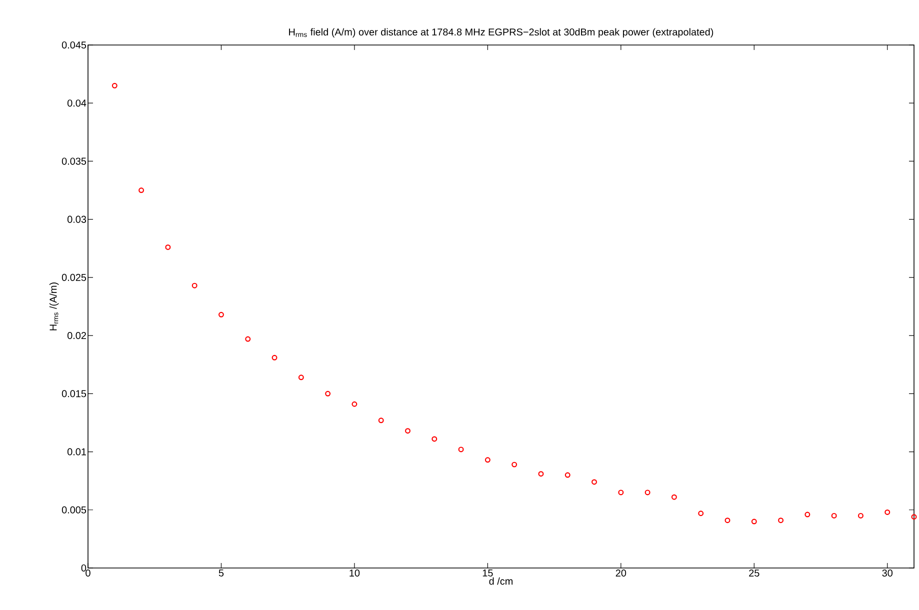  I want to click on y-tick-label: 0.025, so click(74, 277).